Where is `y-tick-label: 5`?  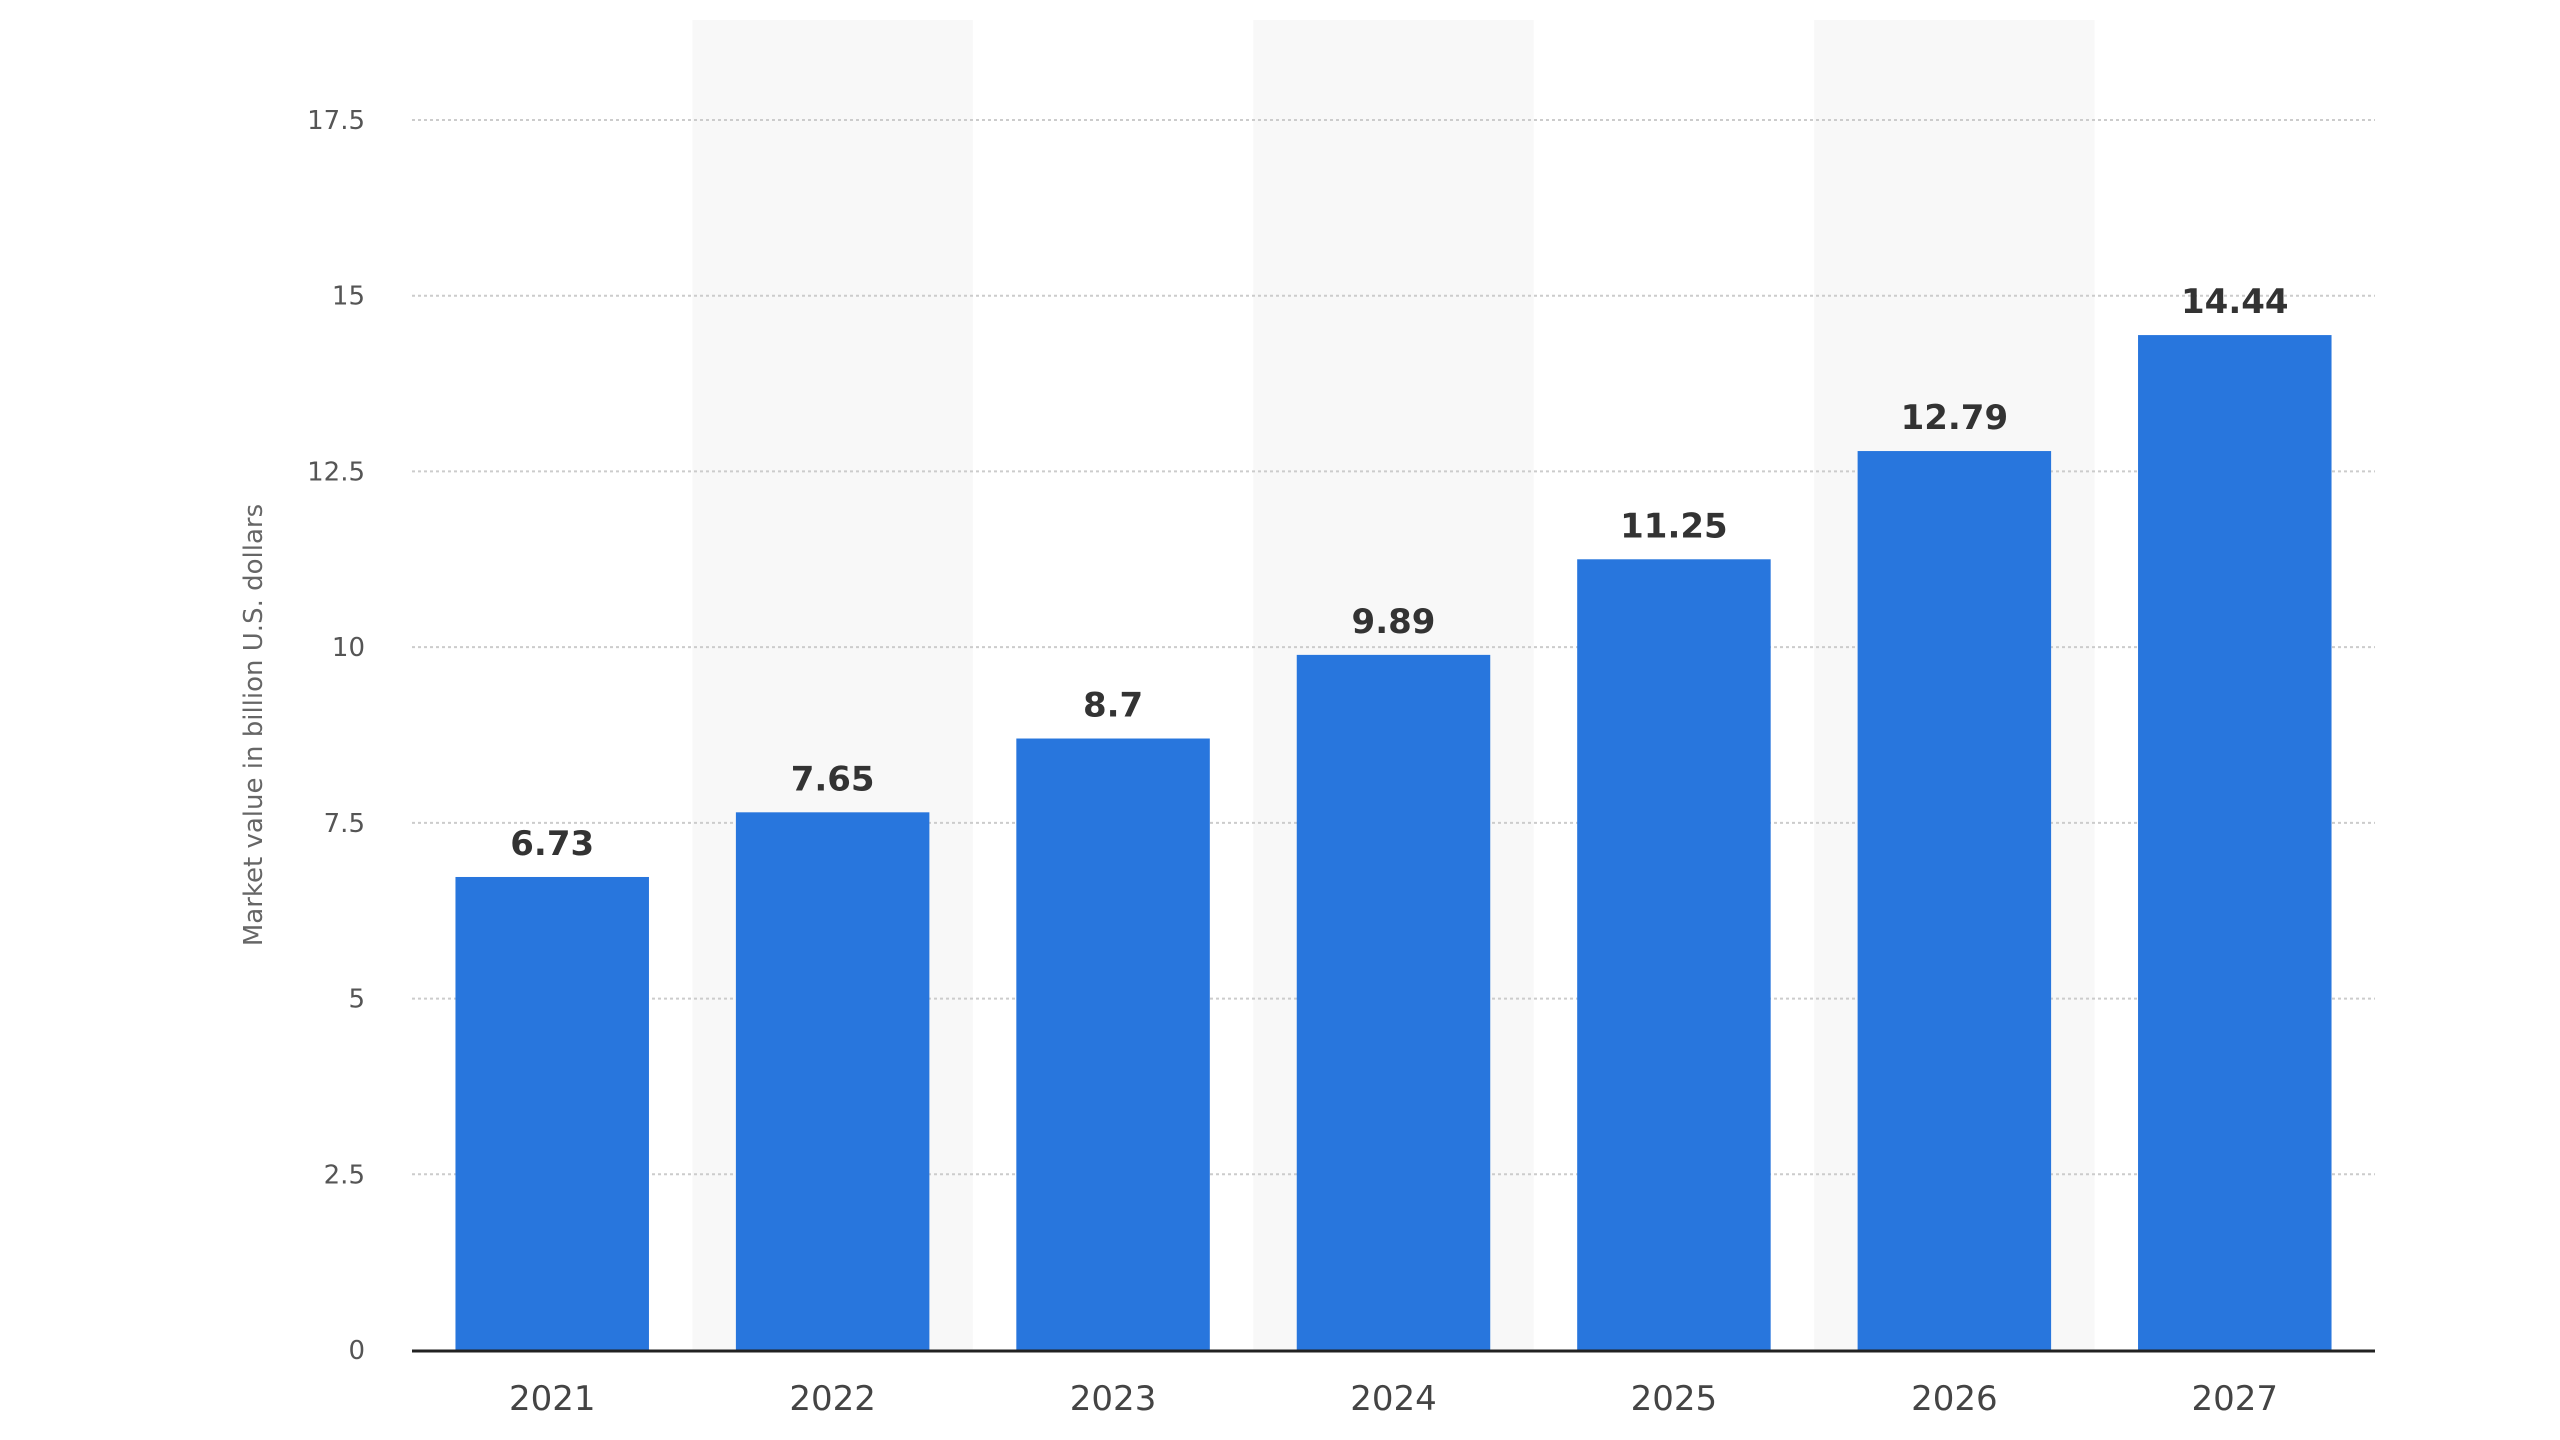
y-tick-label: 5 is located at coordinates (356, 1000).